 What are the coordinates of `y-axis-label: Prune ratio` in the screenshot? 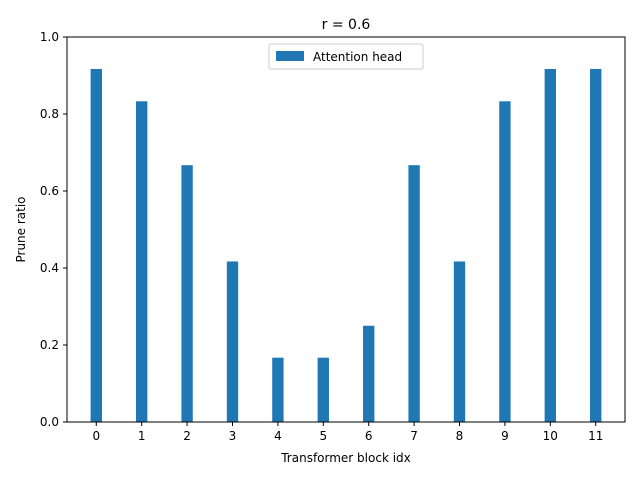 It's located at (21, 229).